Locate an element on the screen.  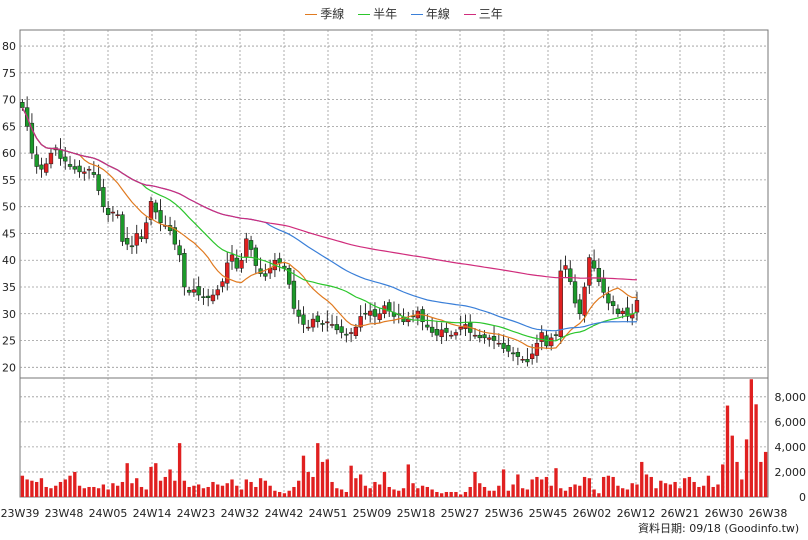
price-tick-label: 35 is located at coordinates (9, 287).